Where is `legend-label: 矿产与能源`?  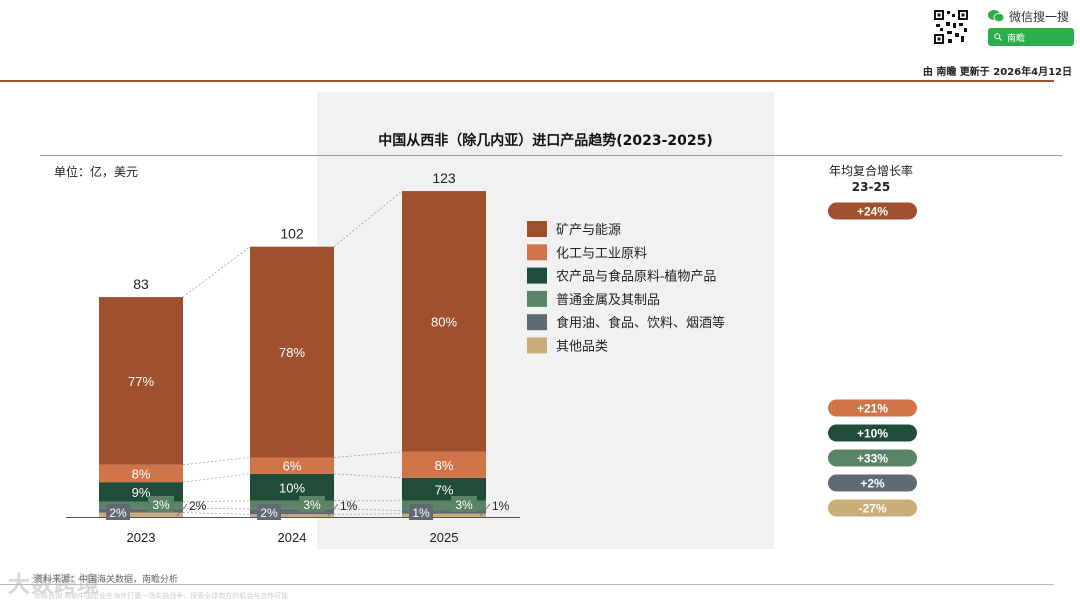 legend-label: 矿产与能源 is located at coordinates (588, 230).